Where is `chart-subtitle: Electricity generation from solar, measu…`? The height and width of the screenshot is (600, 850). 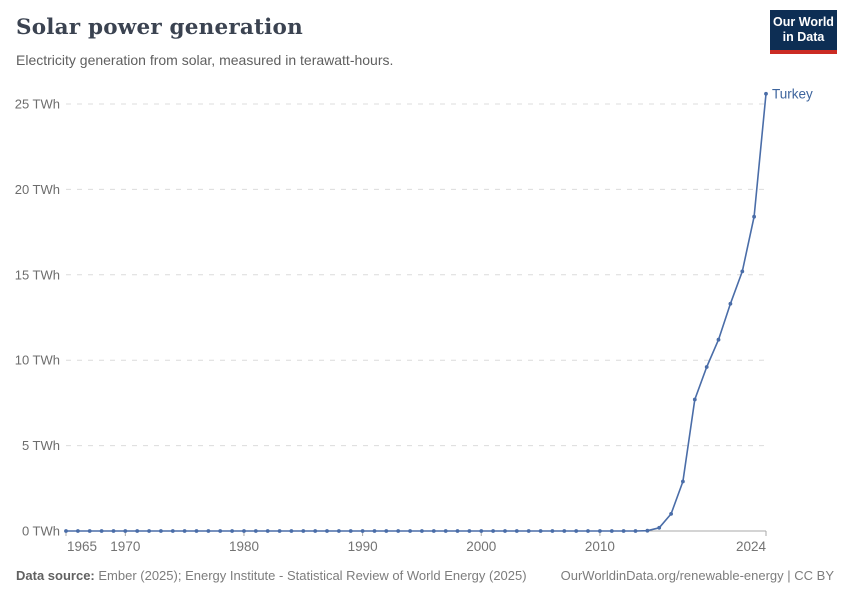
chart-subtitle: Electricity generation from solar, measu… is located at coordinates (205, 60).